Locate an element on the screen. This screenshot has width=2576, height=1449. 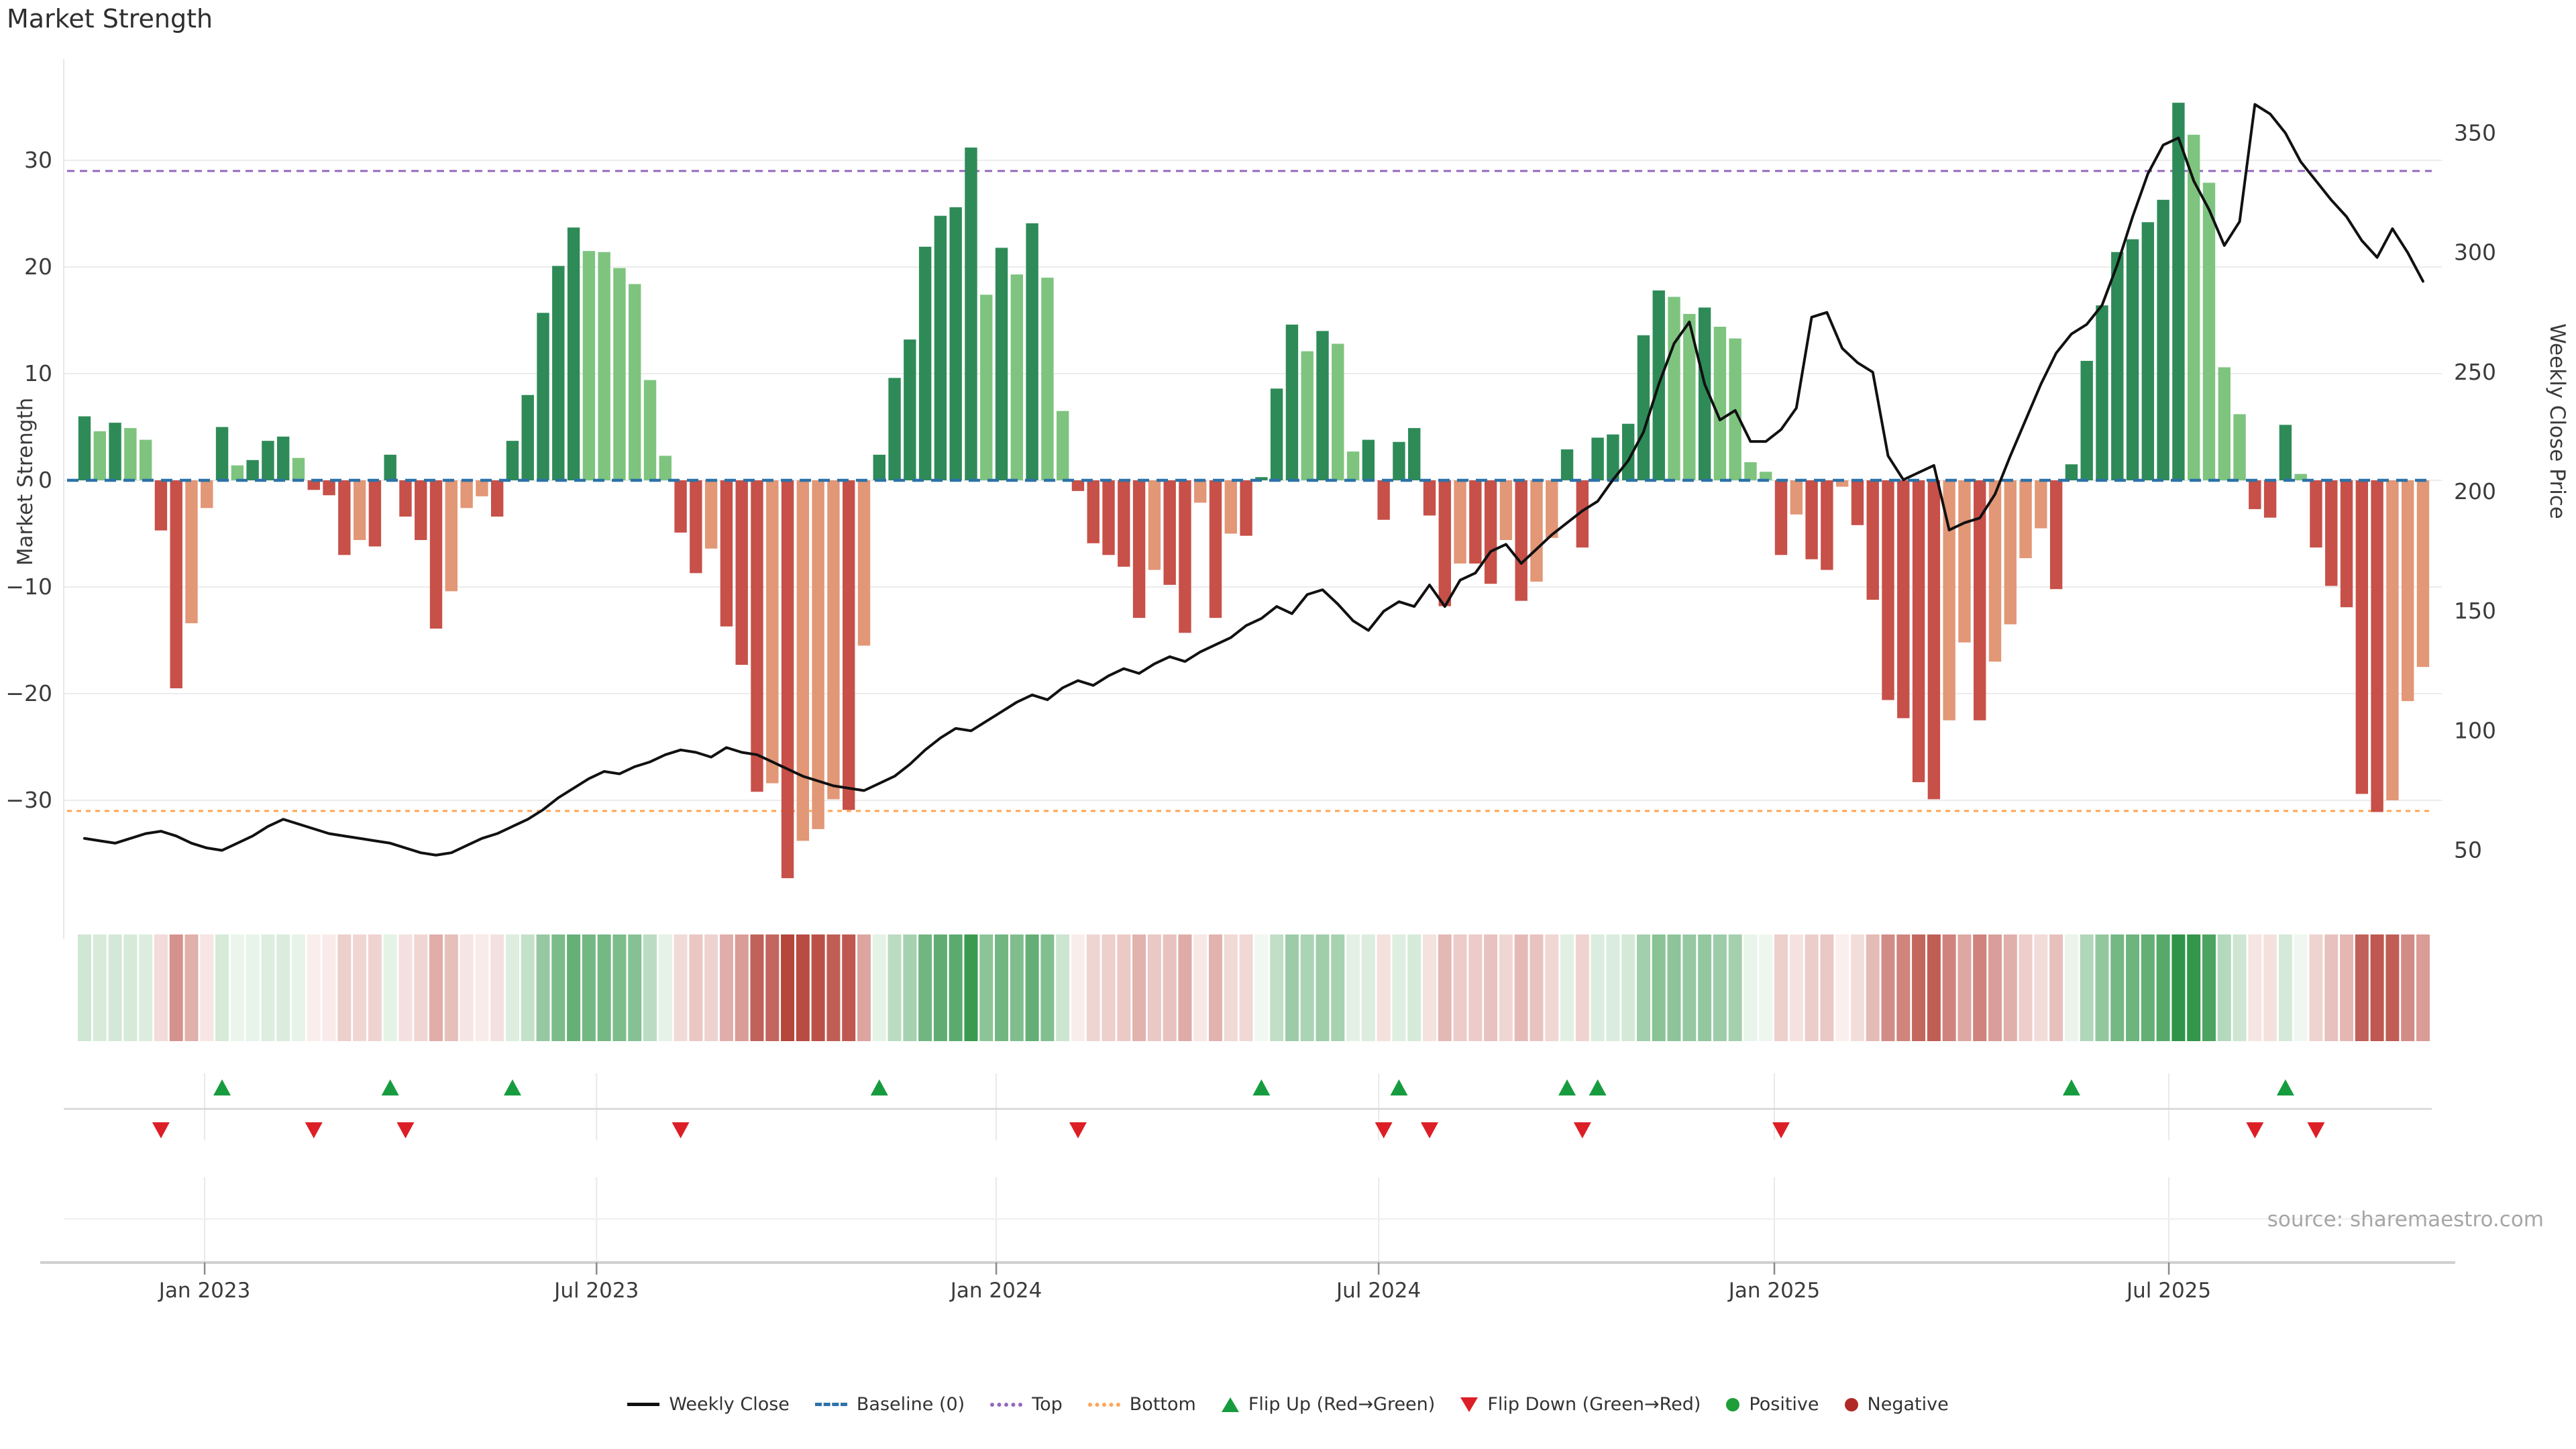
legend-label: Top is located at coordinates (1047, 1404).